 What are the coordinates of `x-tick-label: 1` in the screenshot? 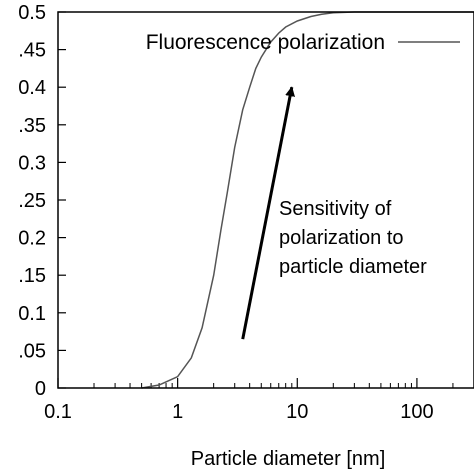 It's located at (177, 412).